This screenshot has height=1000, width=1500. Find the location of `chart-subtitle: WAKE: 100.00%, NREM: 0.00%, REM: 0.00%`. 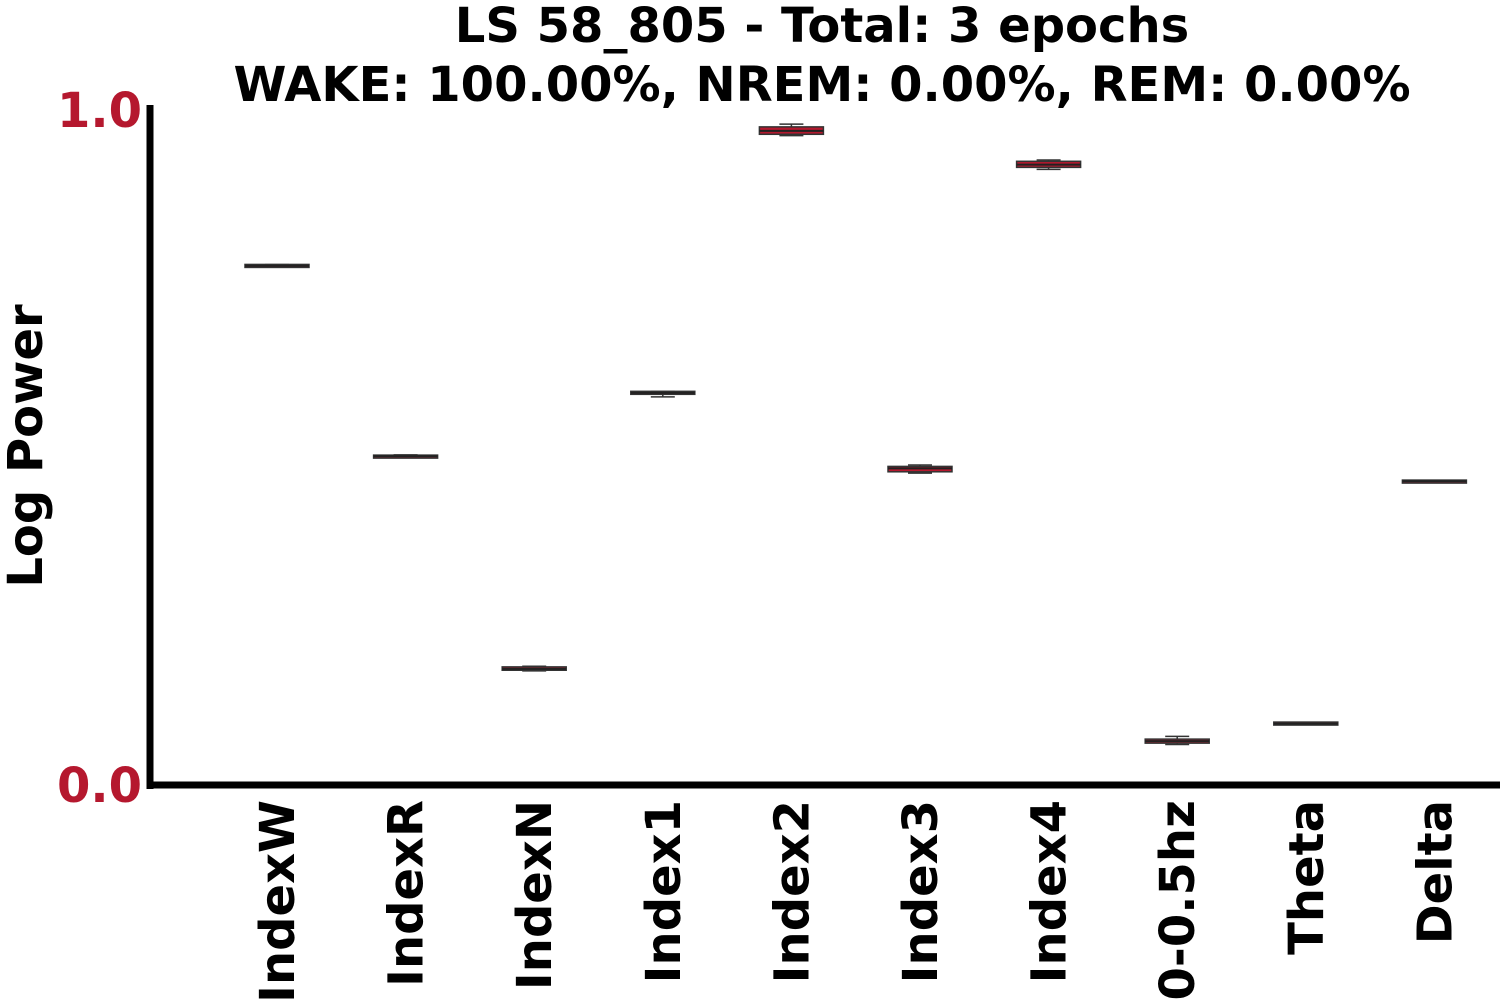

chart-subtitle: WAKE: 100.00%, NREM: 0.00%, REM: 0.00% is located at coordinates (821, 85).